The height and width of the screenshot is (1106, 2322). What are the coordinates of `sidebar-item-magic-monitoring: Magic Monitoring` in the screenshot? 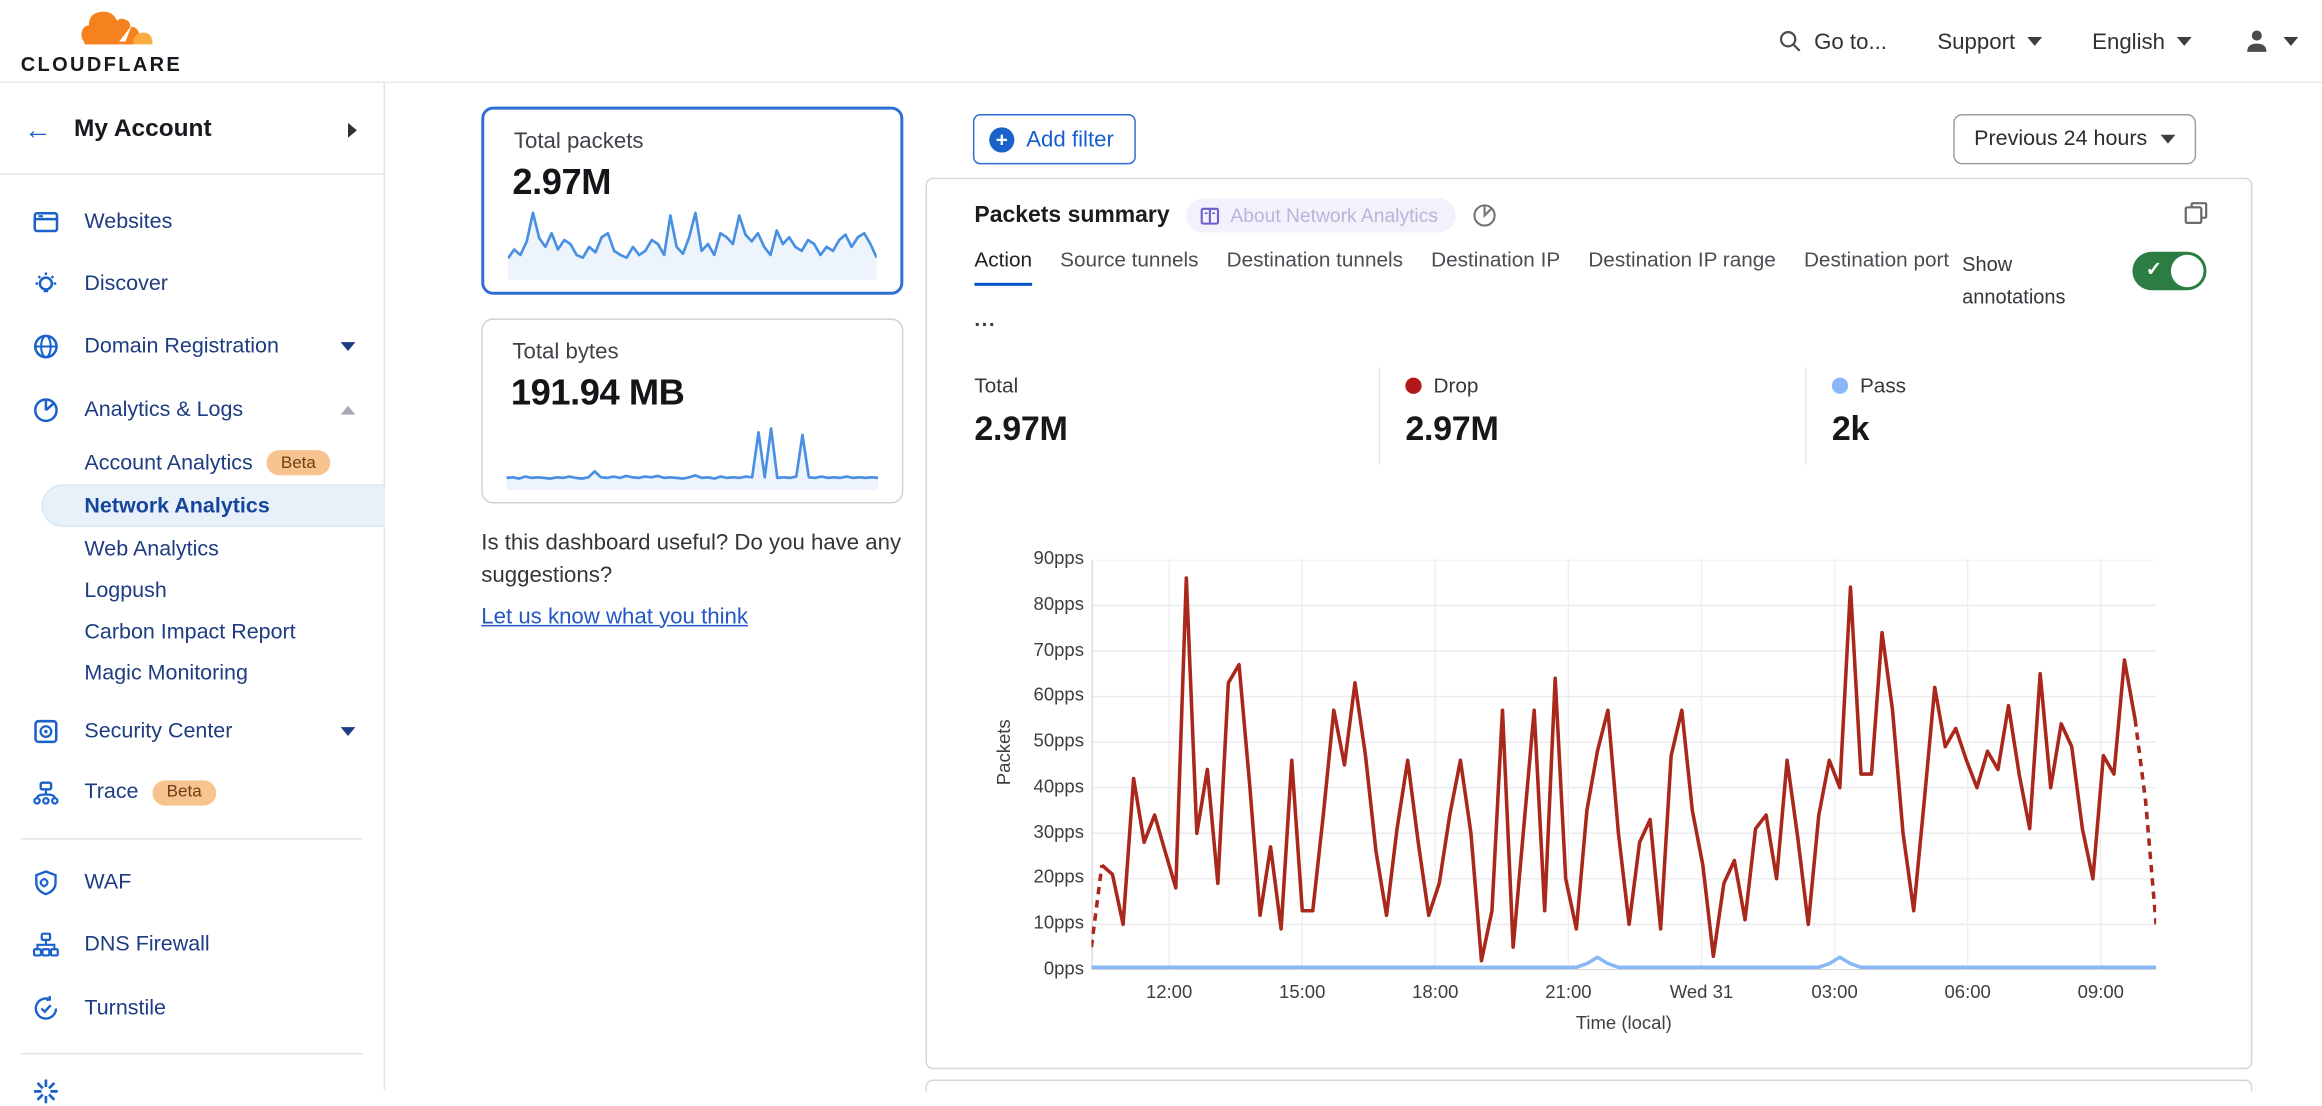 It's located at (192, 673).